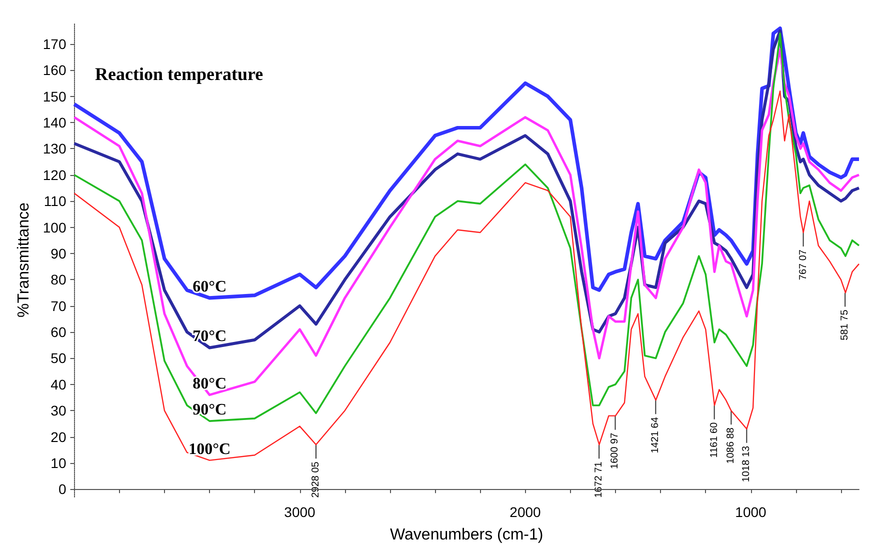 This screenshot has height=556, width=869. I want to click on y-tick-label: 70, so click(58, 306).